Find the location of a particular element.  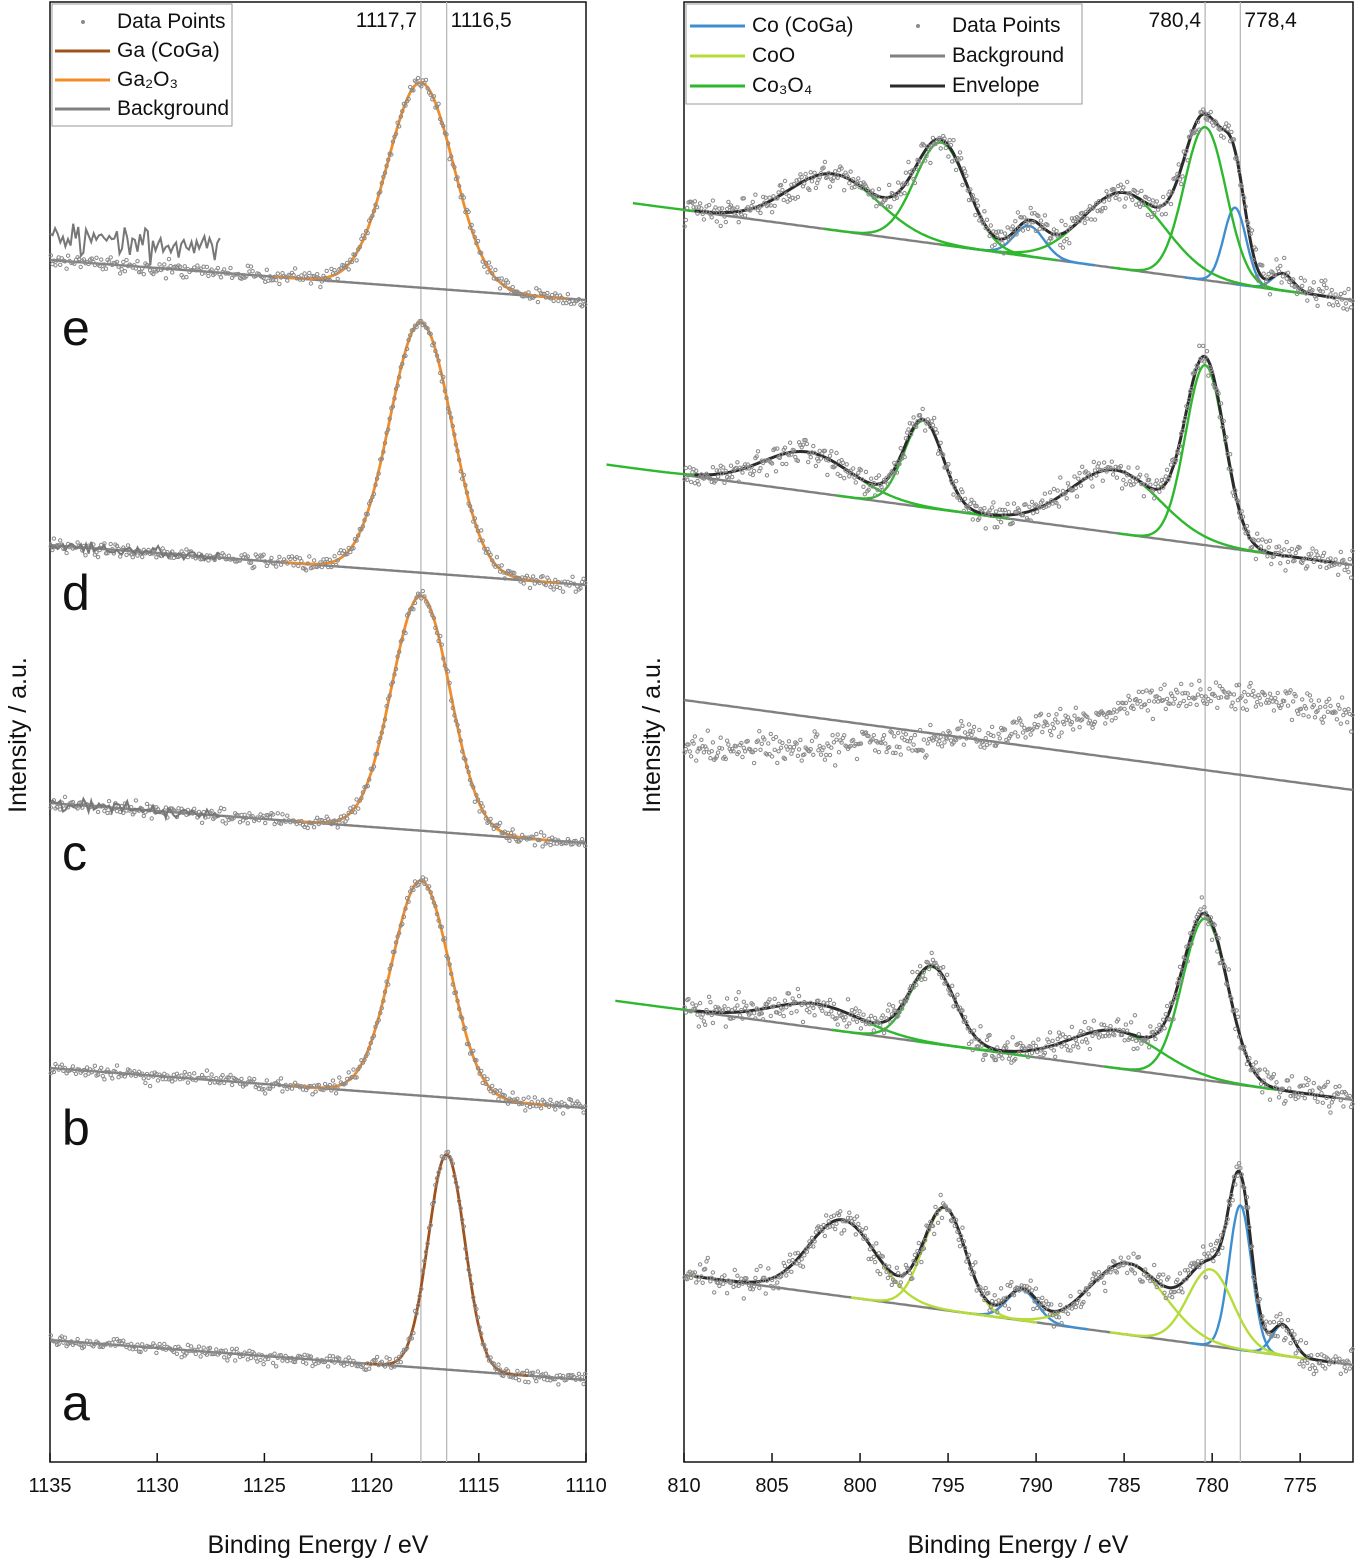

ga-tick-label: 1130 is located at coordinates (157, 1486).